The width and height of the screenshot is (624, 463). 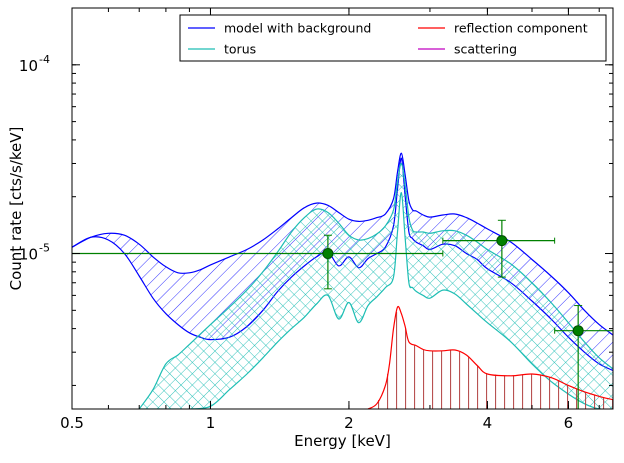 I want to click on legend-label: torus, so click(x=240, y=49).